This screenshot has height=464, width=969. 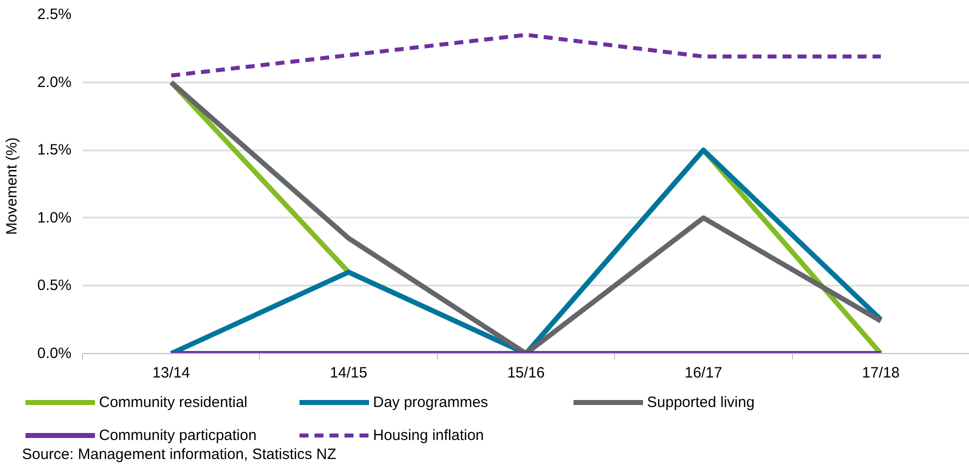 What do you see at coordinates (429, 435) in the screenshot?
I see `legend-label: Housing inflation` at bounding box center [429, 435].